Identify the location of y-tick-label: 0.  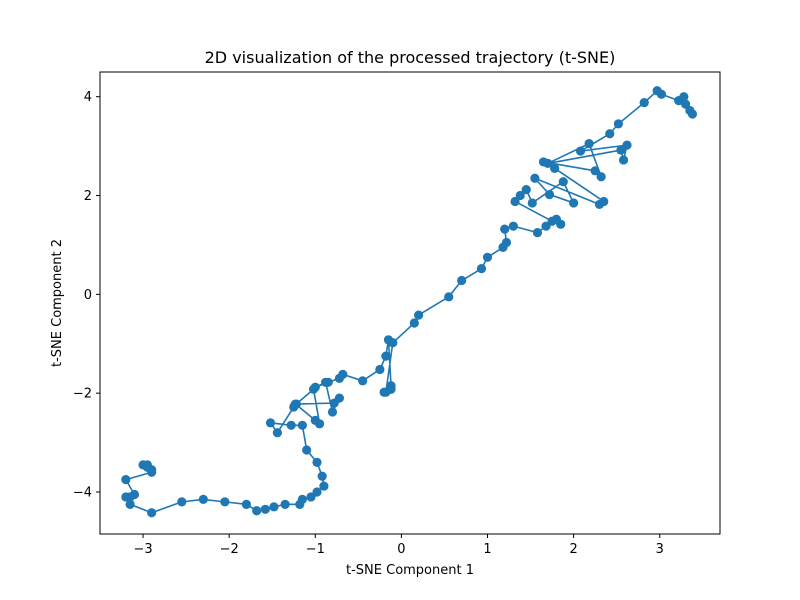
(88, 295).